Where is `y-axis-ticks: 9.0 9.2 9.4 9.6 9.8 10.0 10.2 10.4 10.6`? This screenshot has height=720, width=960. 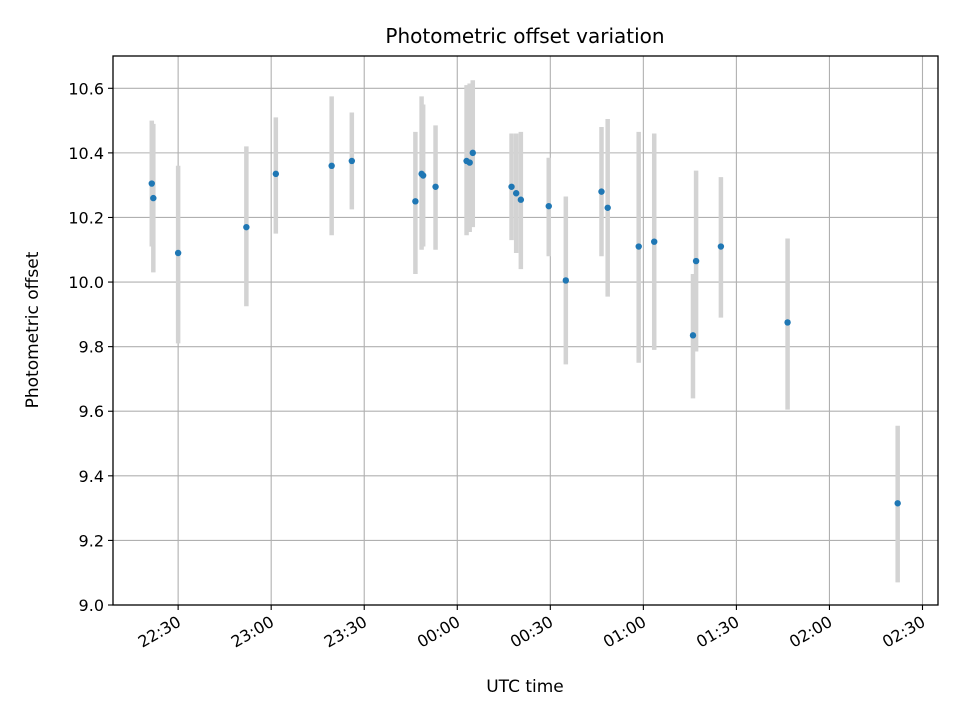
y-axis-ticks: 9.0 9.2 9.4 9.6 9.8 10.0 10.2 10.4 10.6 is located at coordinates (90, 347).